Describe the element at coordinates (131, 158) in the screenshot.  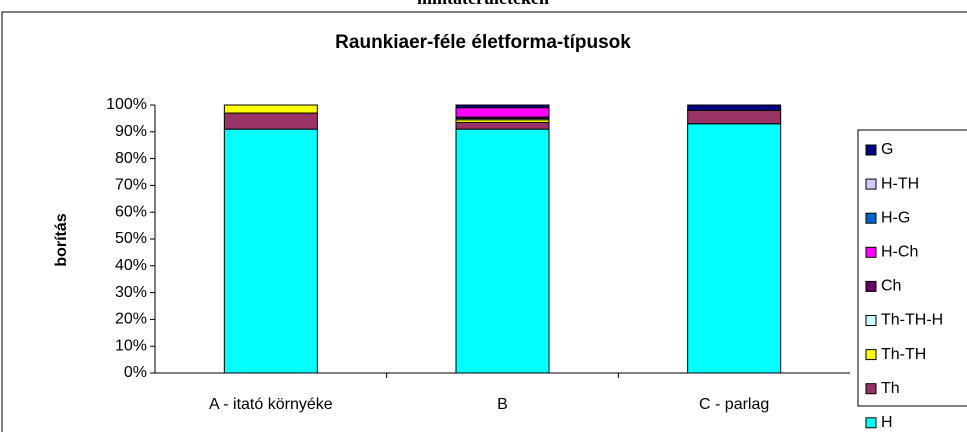
I see `y-tick-label: 80%` at that location.